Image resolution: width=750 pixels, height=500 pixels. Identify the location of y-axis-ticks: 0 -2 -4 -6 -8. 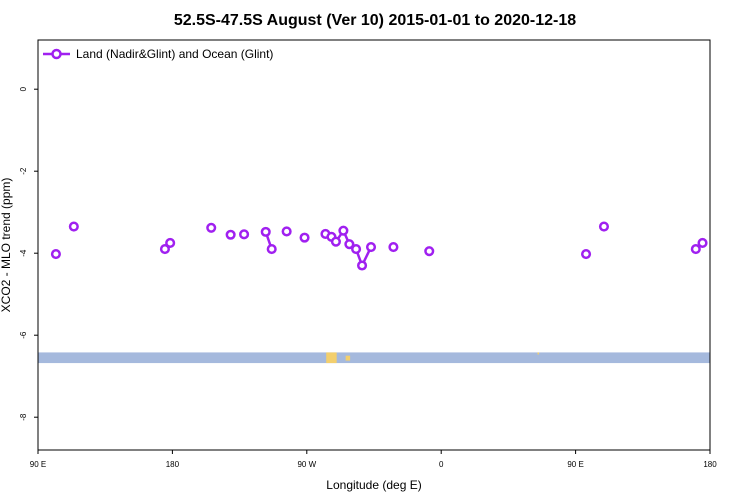
(28, 253).